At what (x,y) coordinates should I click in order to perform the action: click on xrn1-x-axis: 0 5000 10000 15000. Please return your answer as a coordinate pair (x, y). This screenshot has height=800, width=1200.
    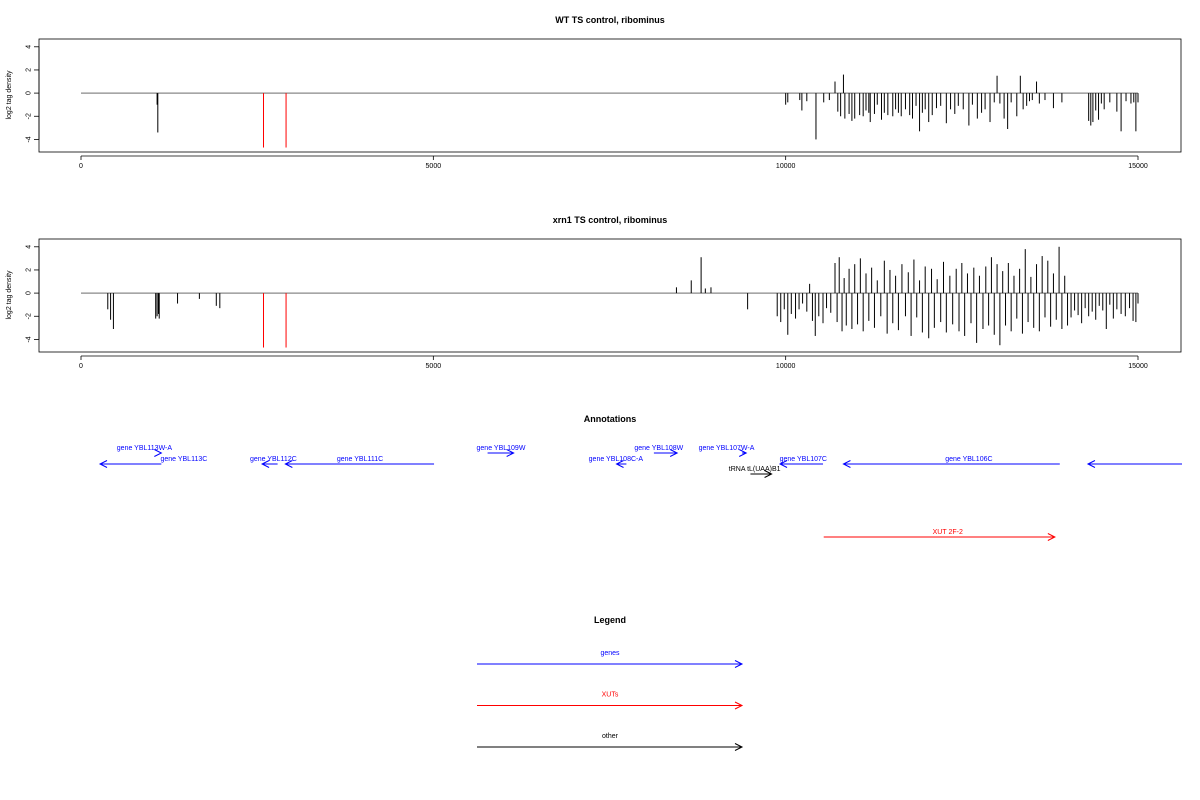
    Looking at the image, I should click on (613, 362).